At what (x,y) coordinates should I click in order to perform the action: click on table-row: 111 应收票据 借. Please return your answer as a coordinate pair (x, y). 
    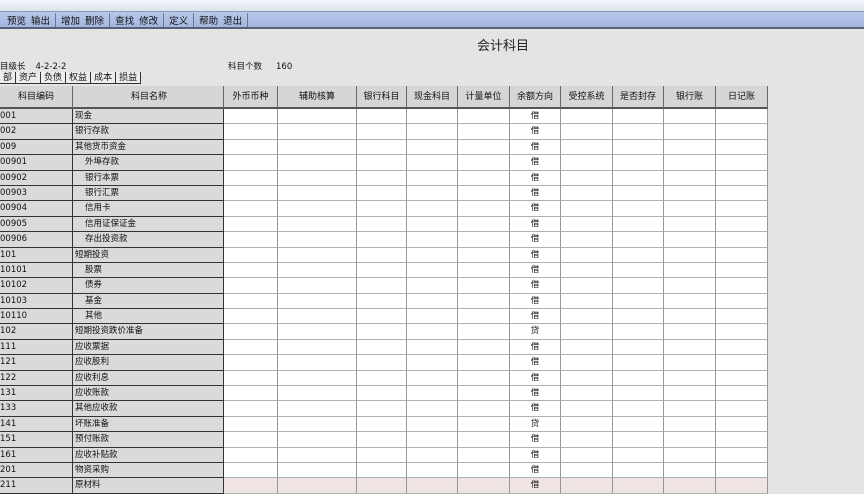
    Looking at the image, I should click on (384, 347).